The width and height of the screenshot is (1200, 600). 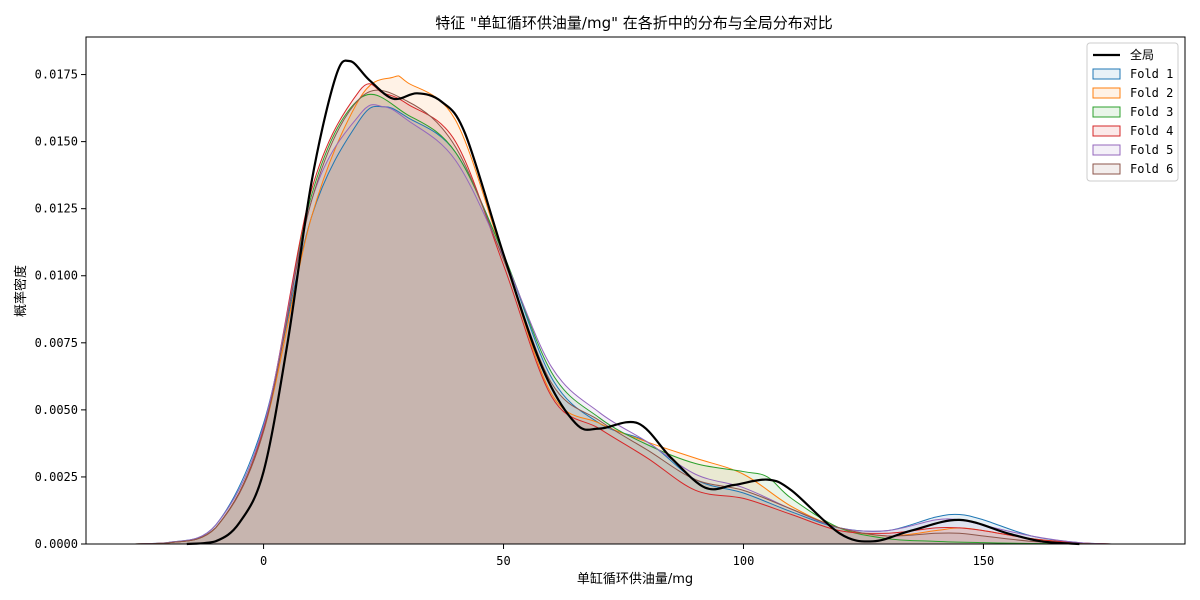 What do you see at coordinates (634, 23) in the screenshot?
I see `chart-title: 特征 "单缸循环供油量/mg" 在各折中的分布与全局分布对比` at bounding box center [634, 23].